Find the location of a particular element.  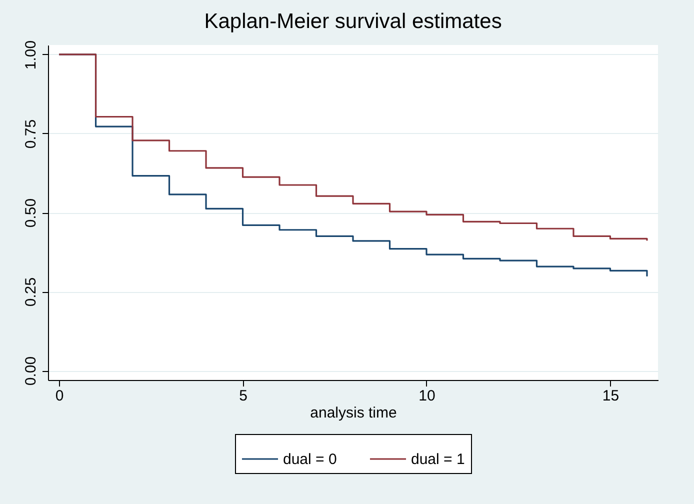

x-tick-label: 5 is located at coordinates (243, 396).